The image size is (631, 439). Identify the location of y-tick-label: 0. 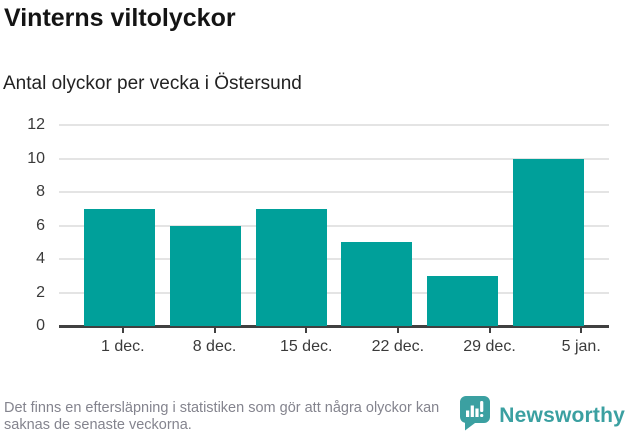
(40, 325).